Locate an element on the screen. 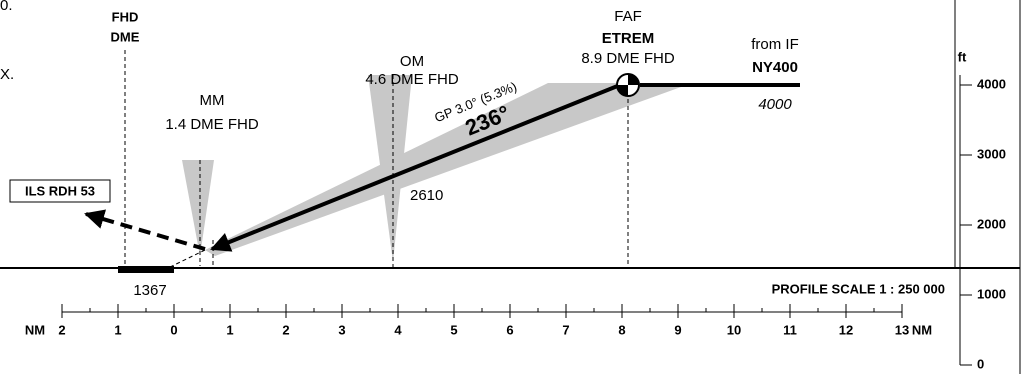 The height and width of the screenshot is (374, 1028). nm-tick-label: 0 is located at coordinates (173, 329).